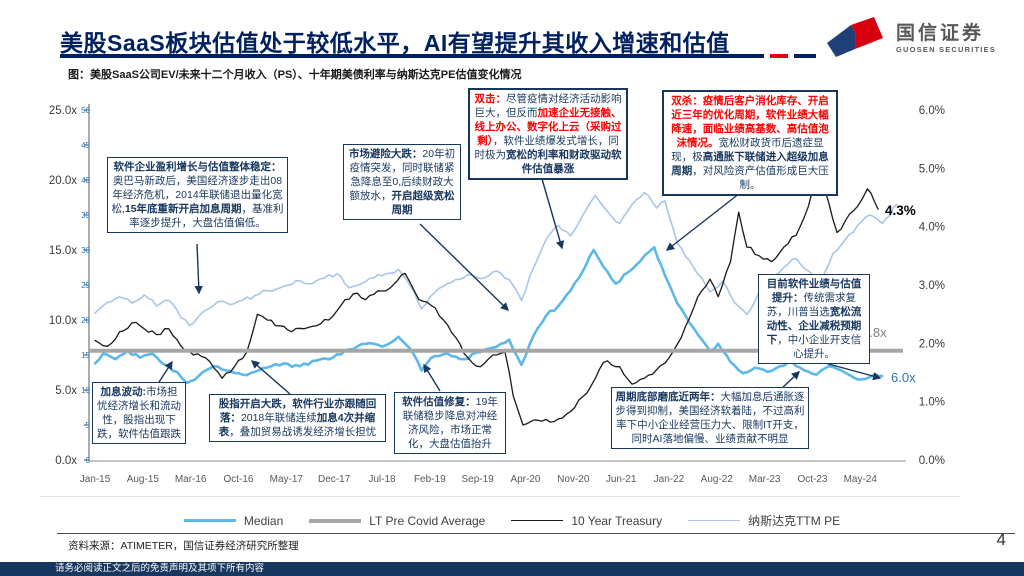 The height and width of the screenshot is (576, 1024). Describe the element at coordinates (805, 56) in the screenshot. I see `title-underline-navy-accent` at that location.